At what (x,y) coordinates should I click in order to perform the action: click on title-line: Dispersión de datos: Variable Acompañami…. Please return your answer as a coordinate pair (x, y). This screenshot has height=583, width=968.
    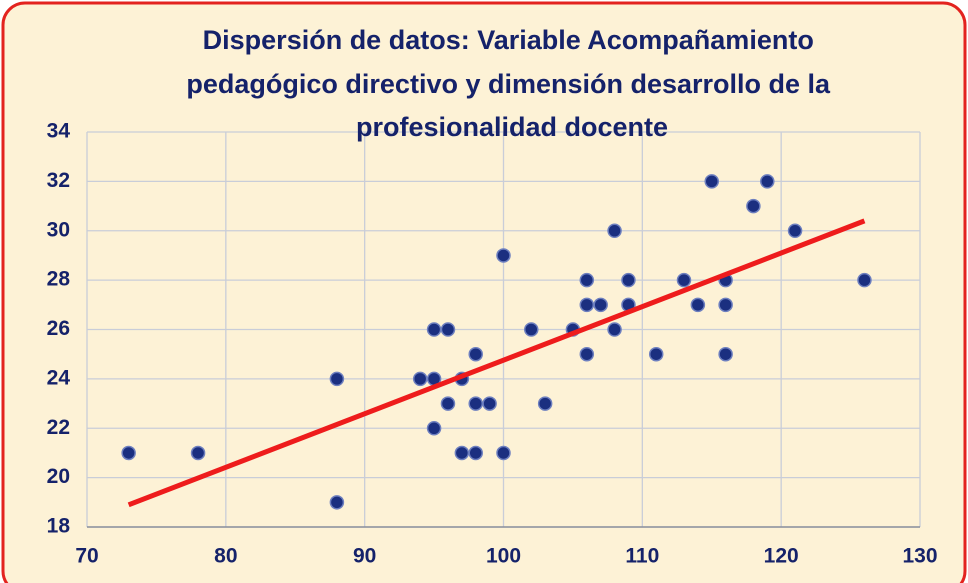
    Looking at the image, I should click on (508, 40).